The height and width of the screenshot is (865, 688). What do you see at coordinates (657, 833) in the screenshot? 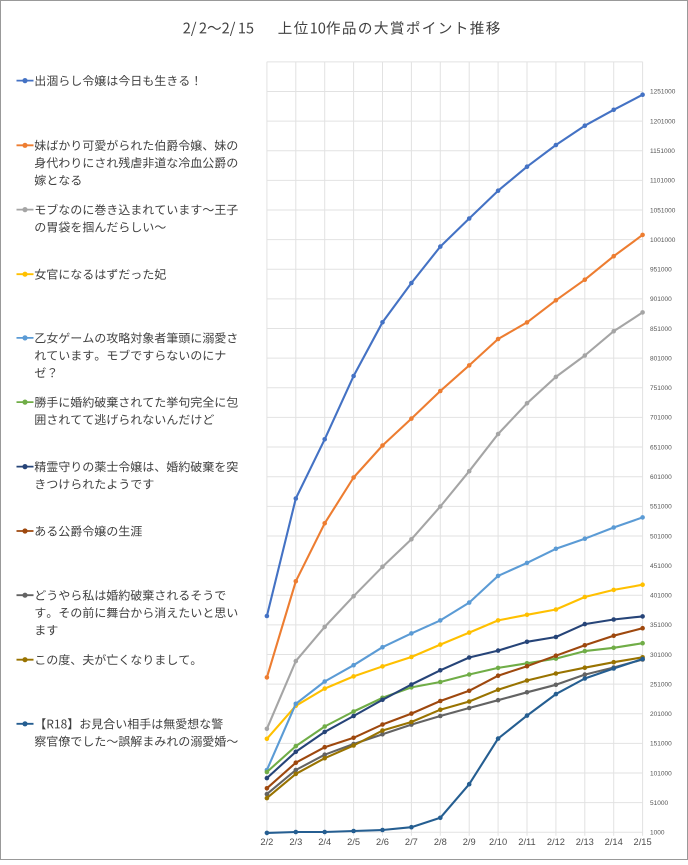
I see `svg-text: 1000` at bounding box center [657, 833].